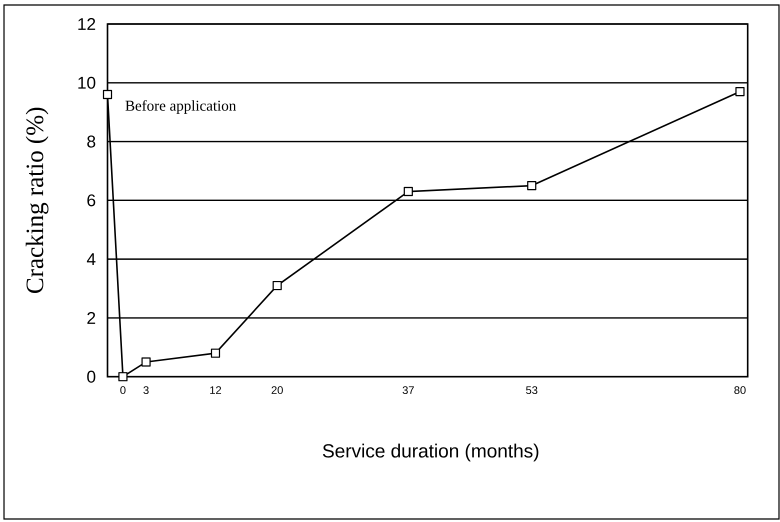 This screenshot has height=522, width=780. What do you see at coordinates (123, 390) in the screenshot?
I see `x-tick-label: 0` at bounding box center [123, 390].